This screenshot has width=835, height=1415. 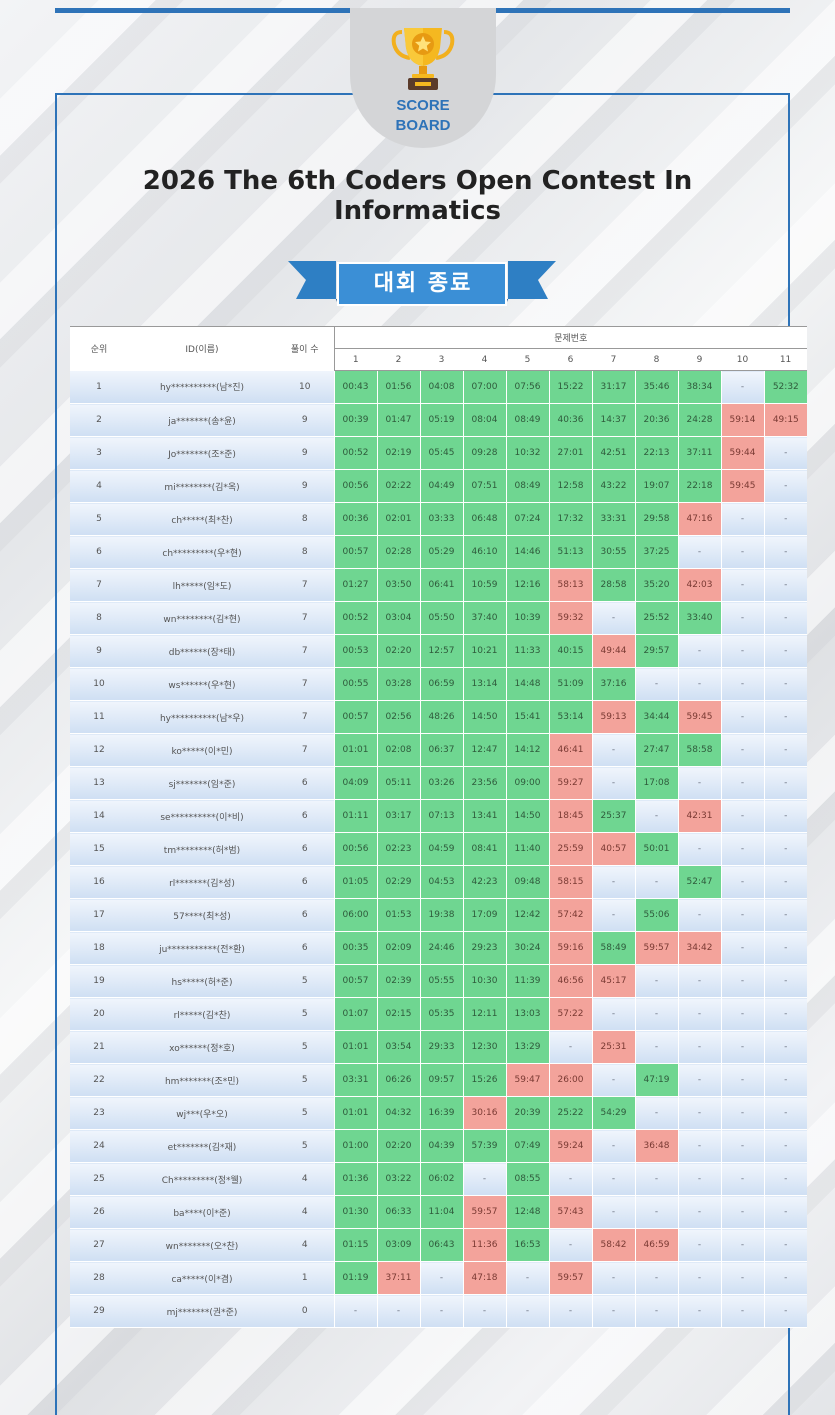 I want to click on participant-id-cell: tm********(허*범), so click(x=202, y=849).